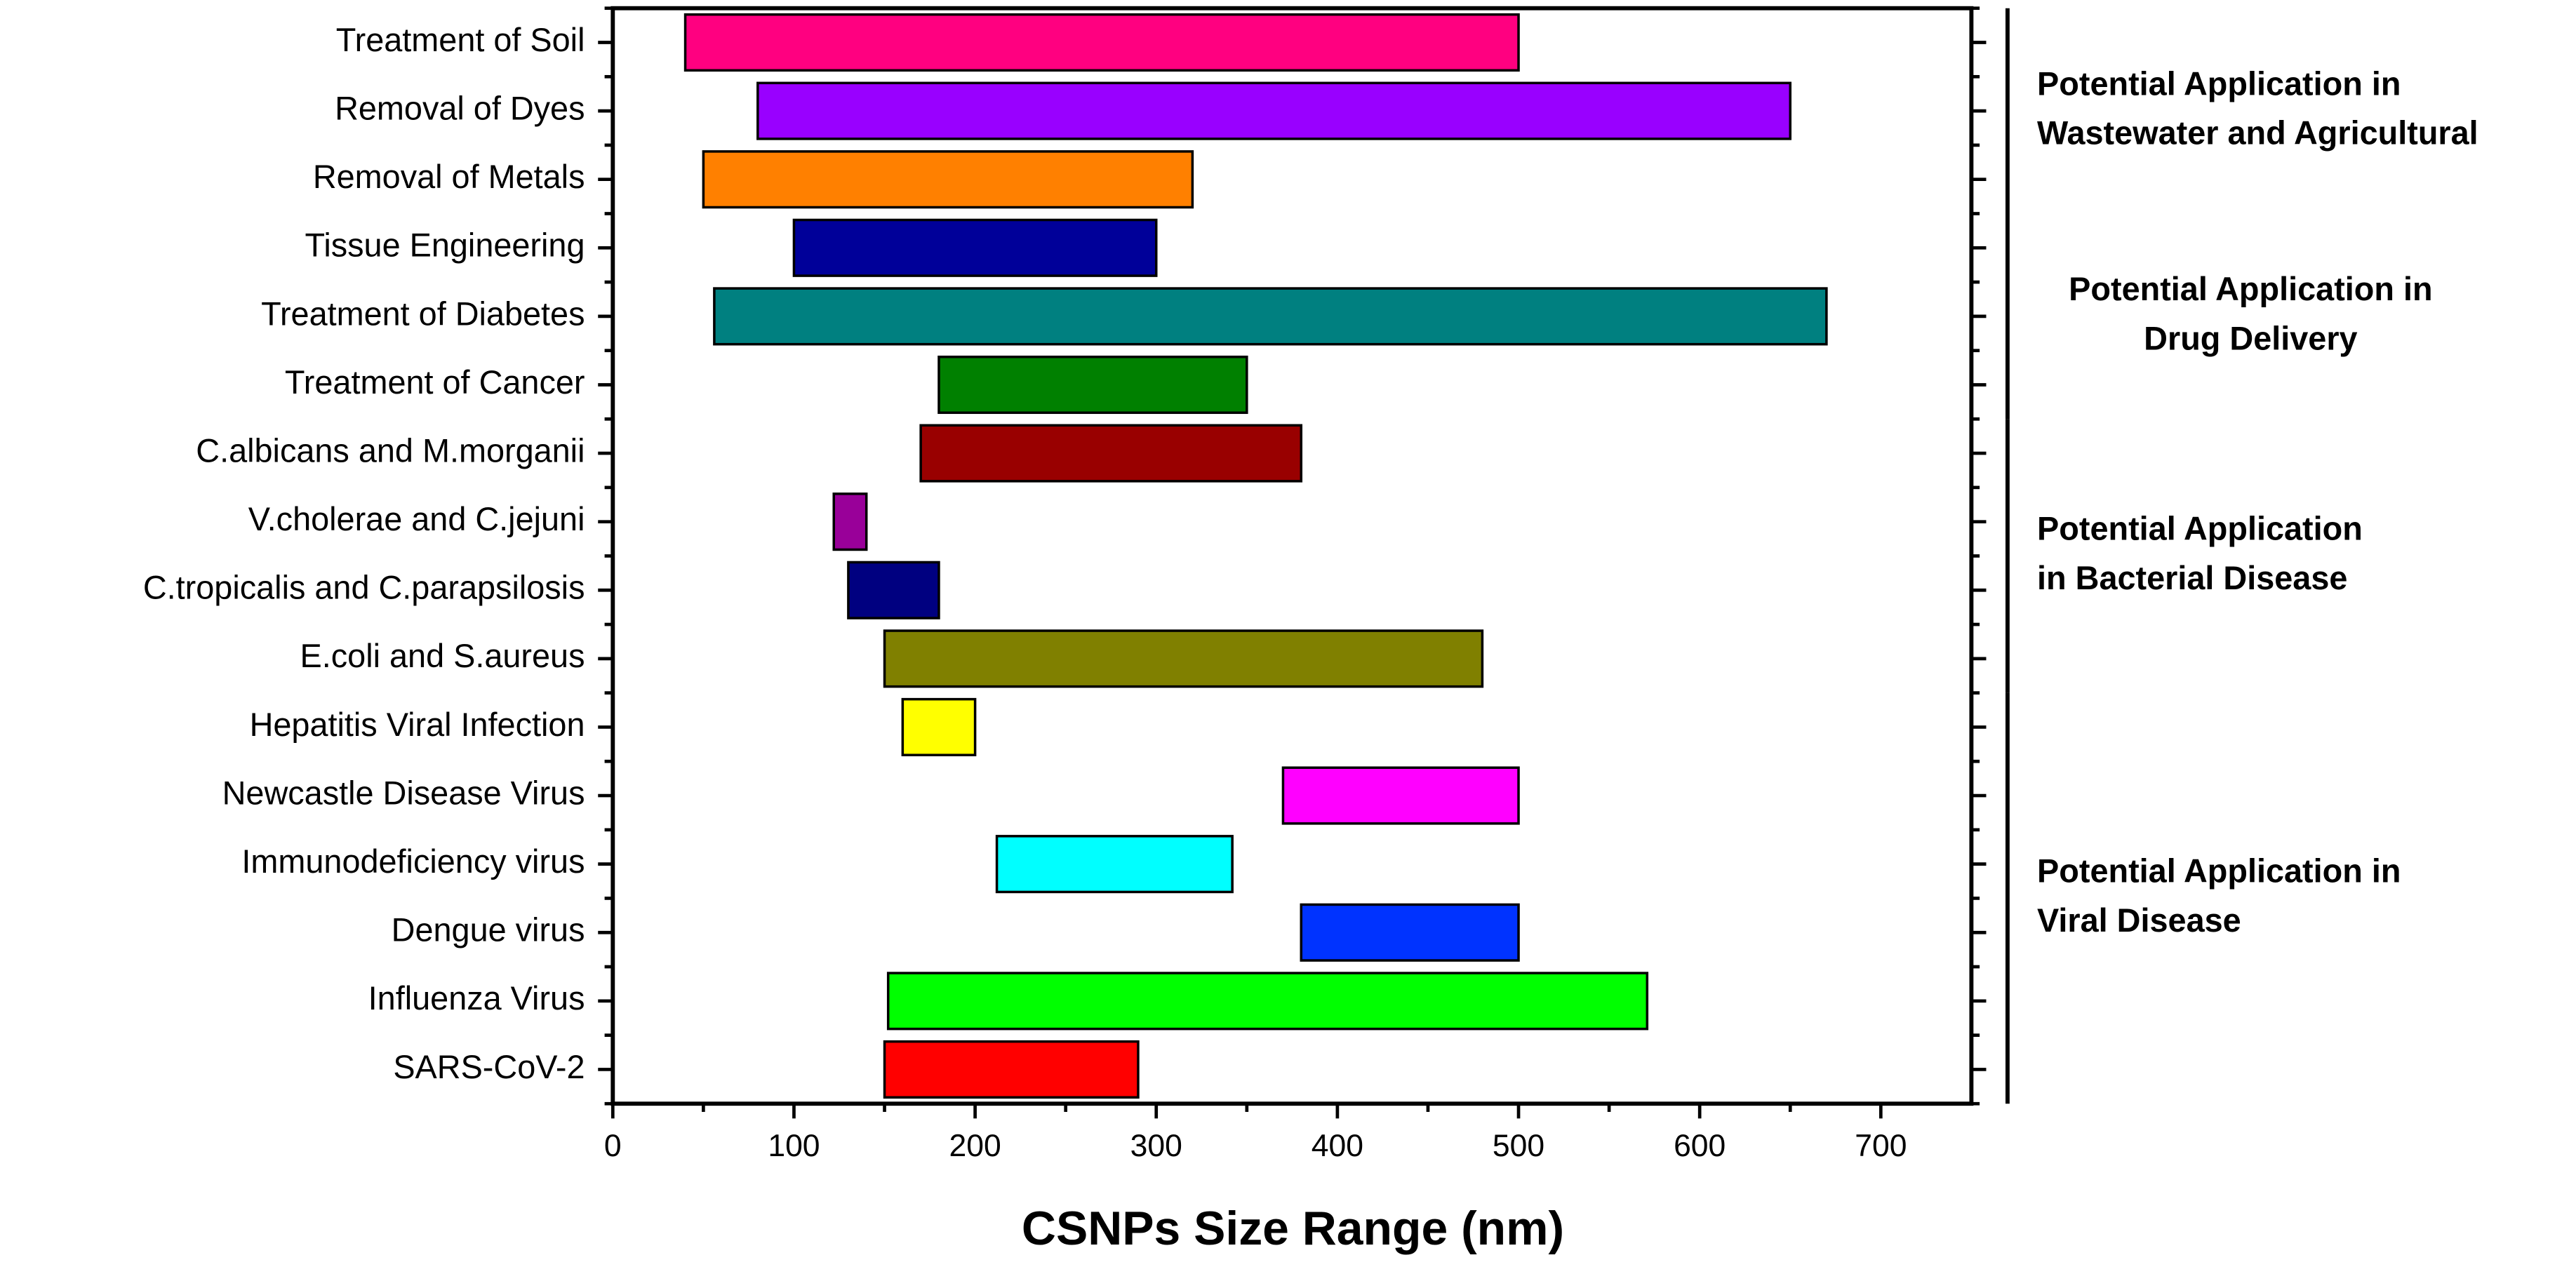  What do you see at coordinates (2139, 920) in the screenshot?
I see `group-annotation: Viral Disease` at bounding box center [2139, 920].